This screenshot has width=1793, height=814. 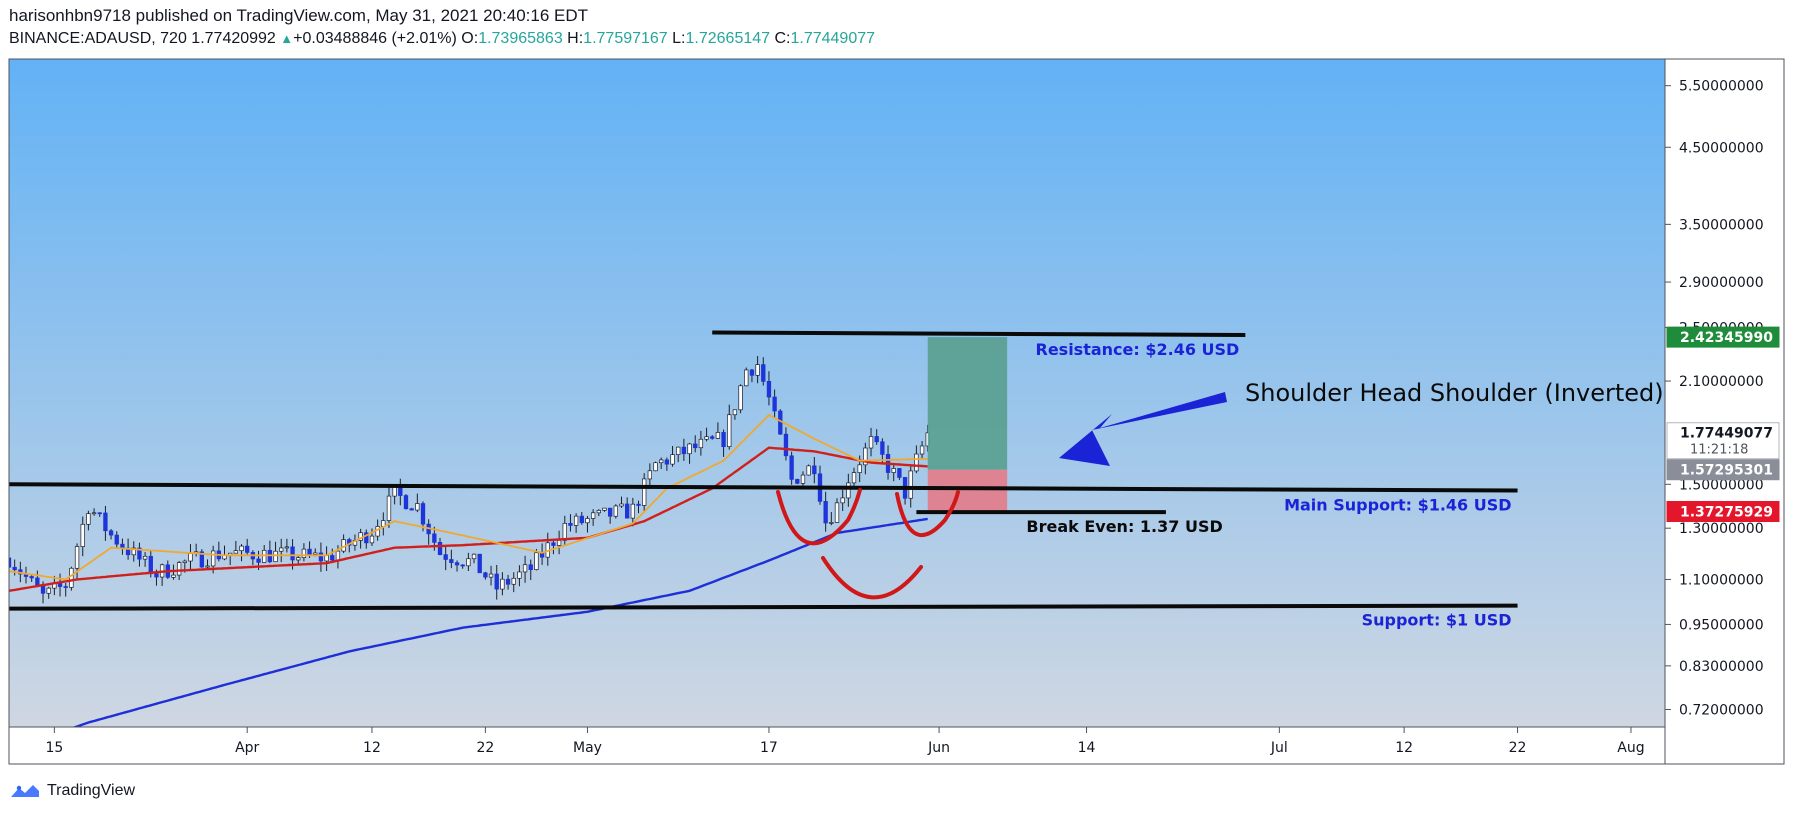 I want to click on tradingview-logo-icon, so click(x=25, y=791).